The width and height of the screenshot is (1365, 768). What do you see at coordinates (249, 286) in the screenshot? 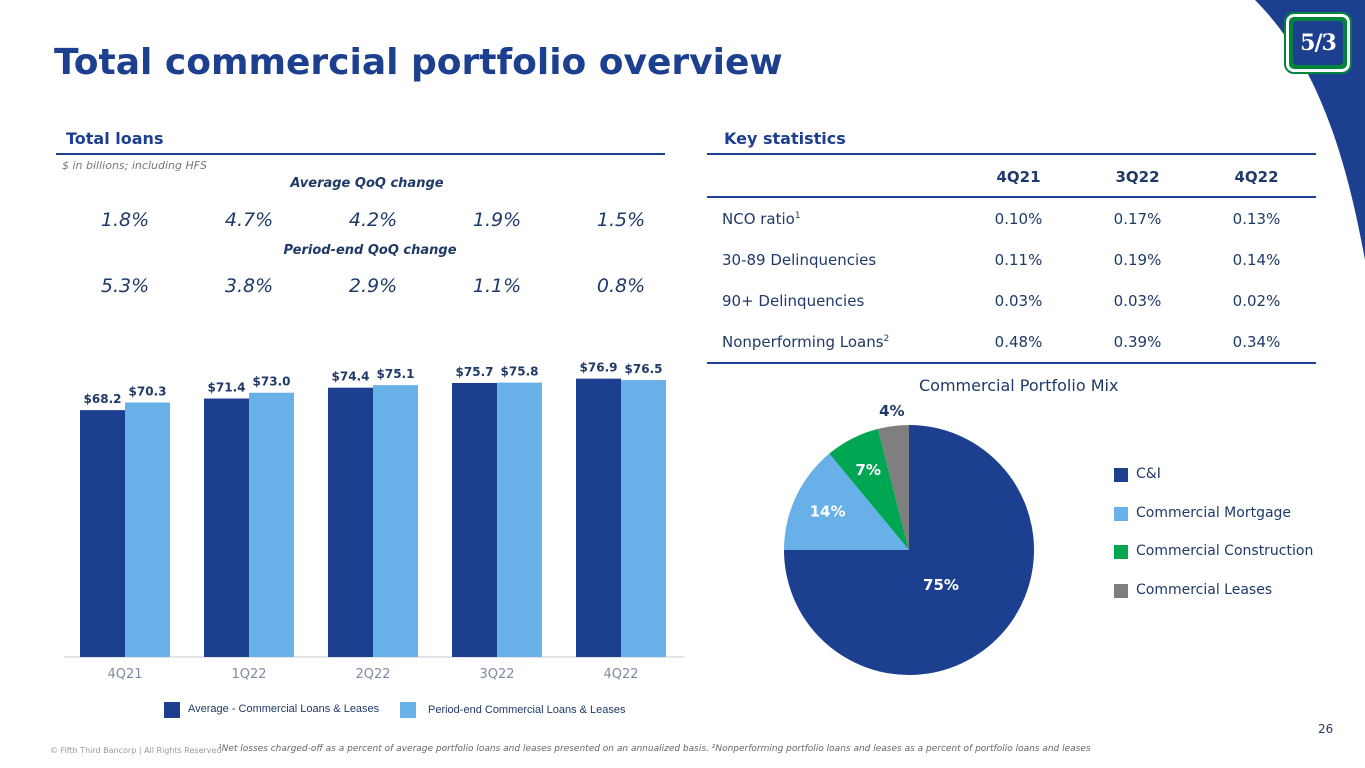
I see `period-change-value: 3.8%` at bounding box center [249, 286].